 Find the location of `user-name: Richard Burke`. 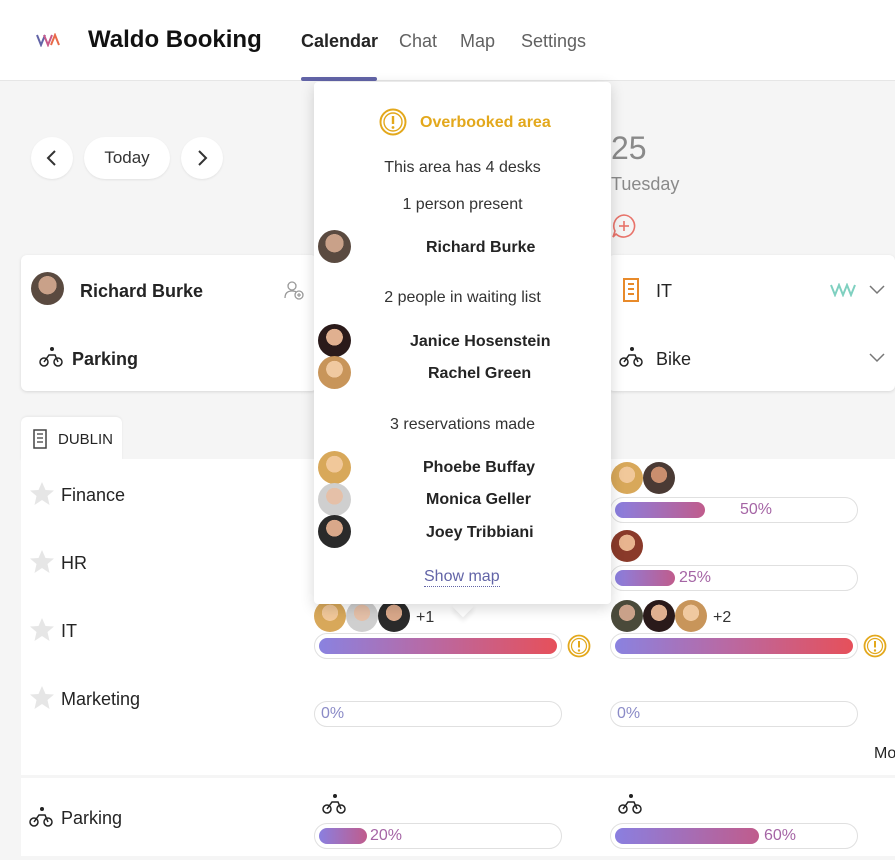

user-name: Richard Burke is located at coordinates (142, 291).